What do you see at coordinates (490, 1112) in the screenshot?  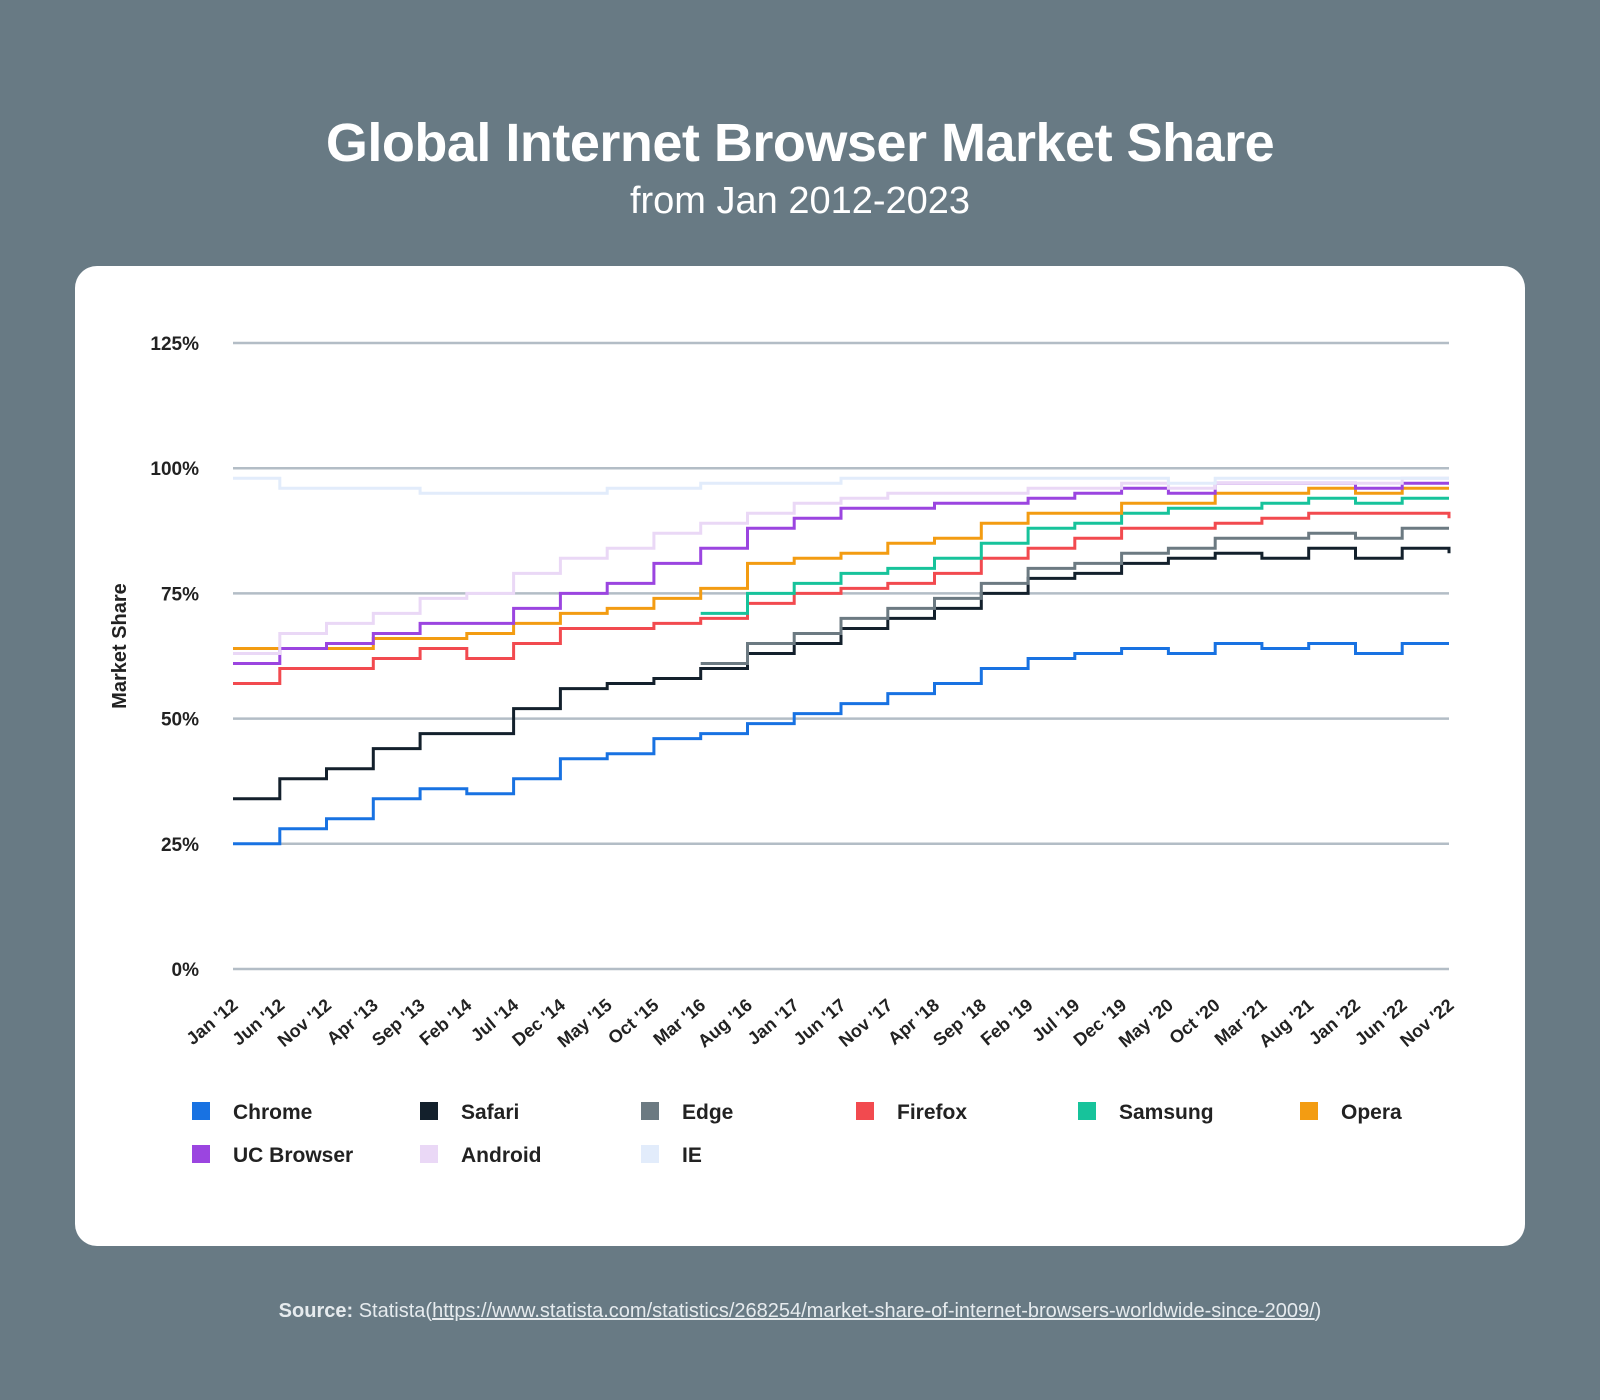 I see `legend-label: Safari` at bounding box center [490, 1112].